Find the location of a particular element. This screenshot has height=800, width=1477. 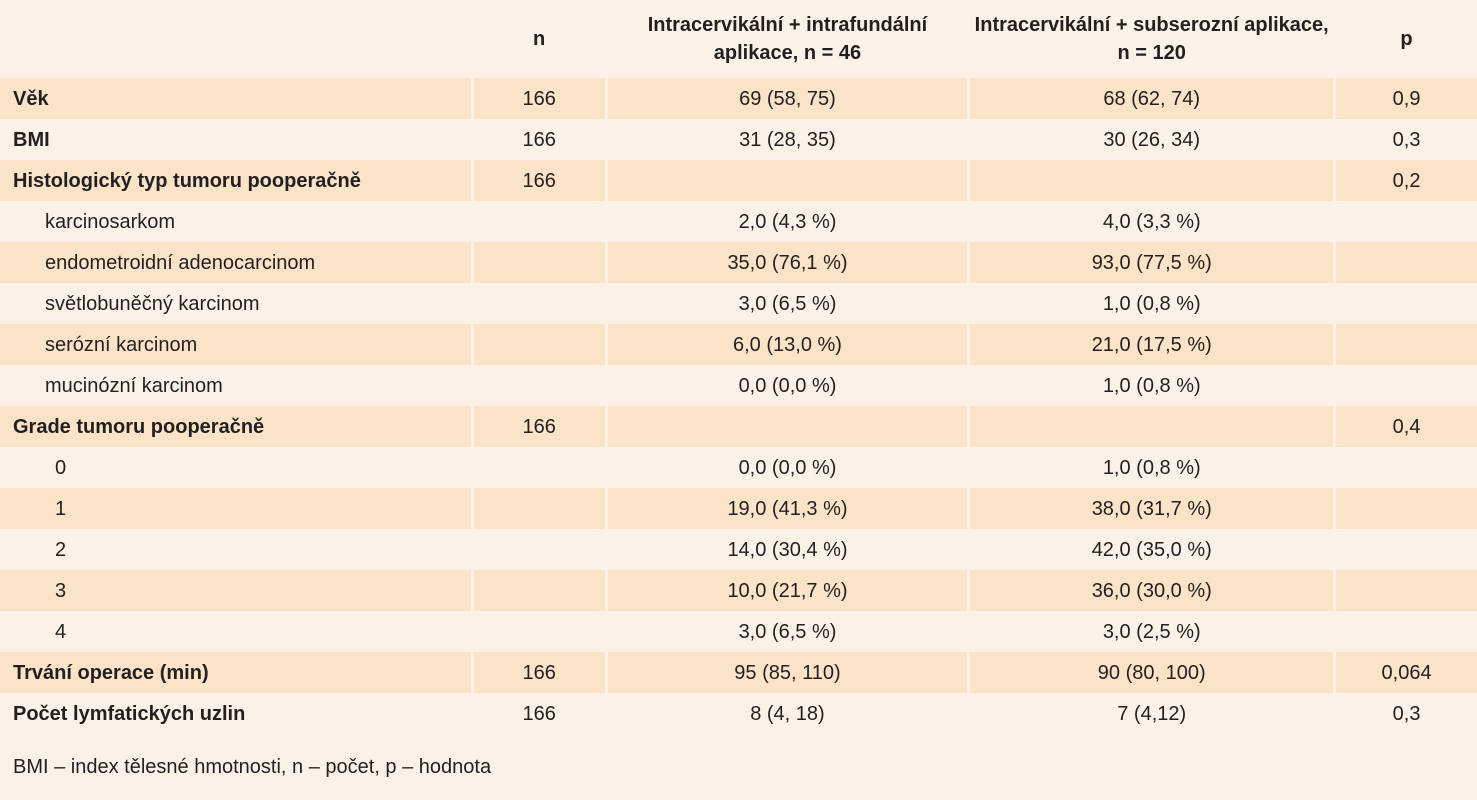

row-group1-value: 35,0 (76,1 %) is located at coordinates (787, 262).